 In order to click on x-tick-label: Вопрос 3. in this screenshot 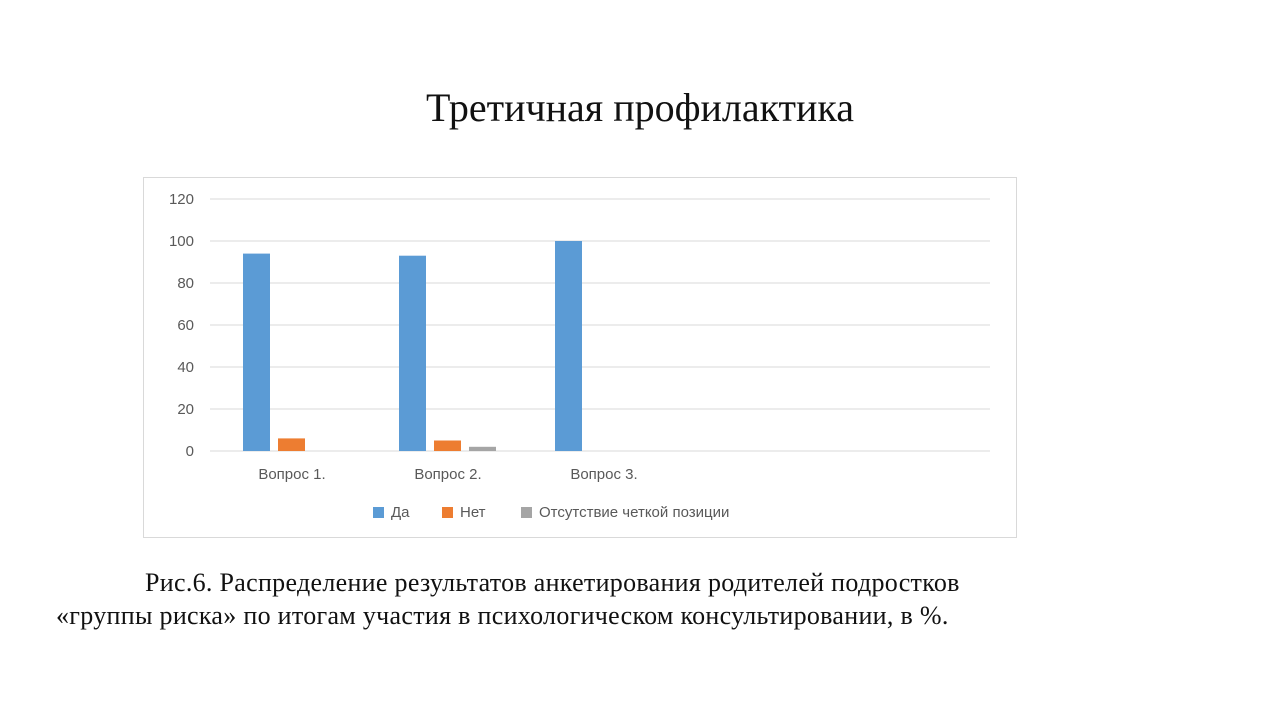, I will do `click(603, 474)`.